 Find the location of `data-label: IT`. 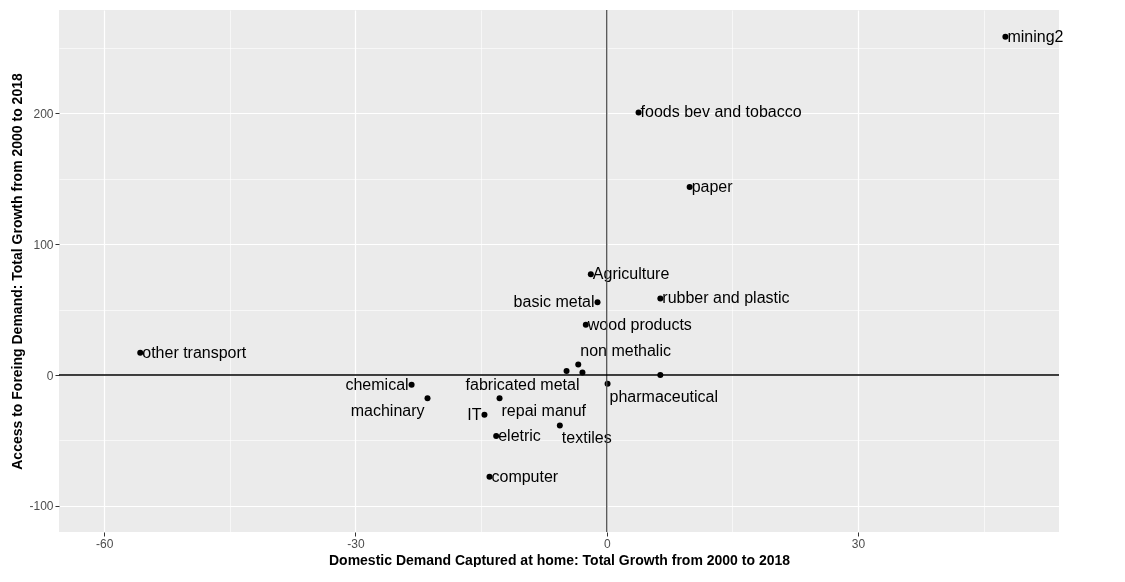

data-label: IT is located at coordinates (474, 414).